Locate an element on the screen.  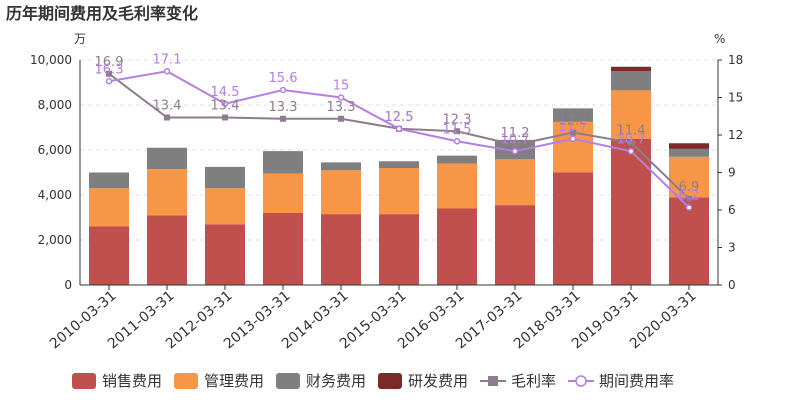
data-label: 16.3 is located at coordinates (109, 69).